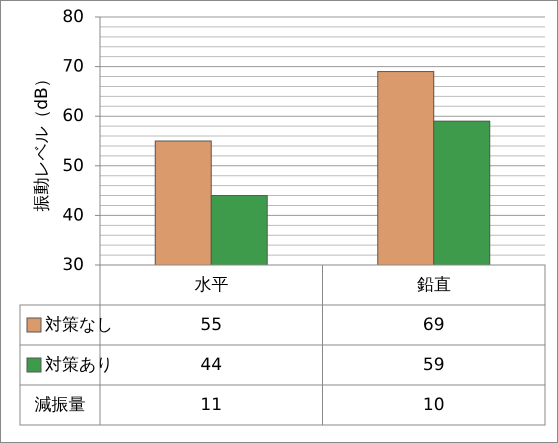 The image size is (558, 443). What do you see at coordinates (79, 365) in the screenshot?
I see `legend-label: 対策あり` at bounding box center [79, 365].